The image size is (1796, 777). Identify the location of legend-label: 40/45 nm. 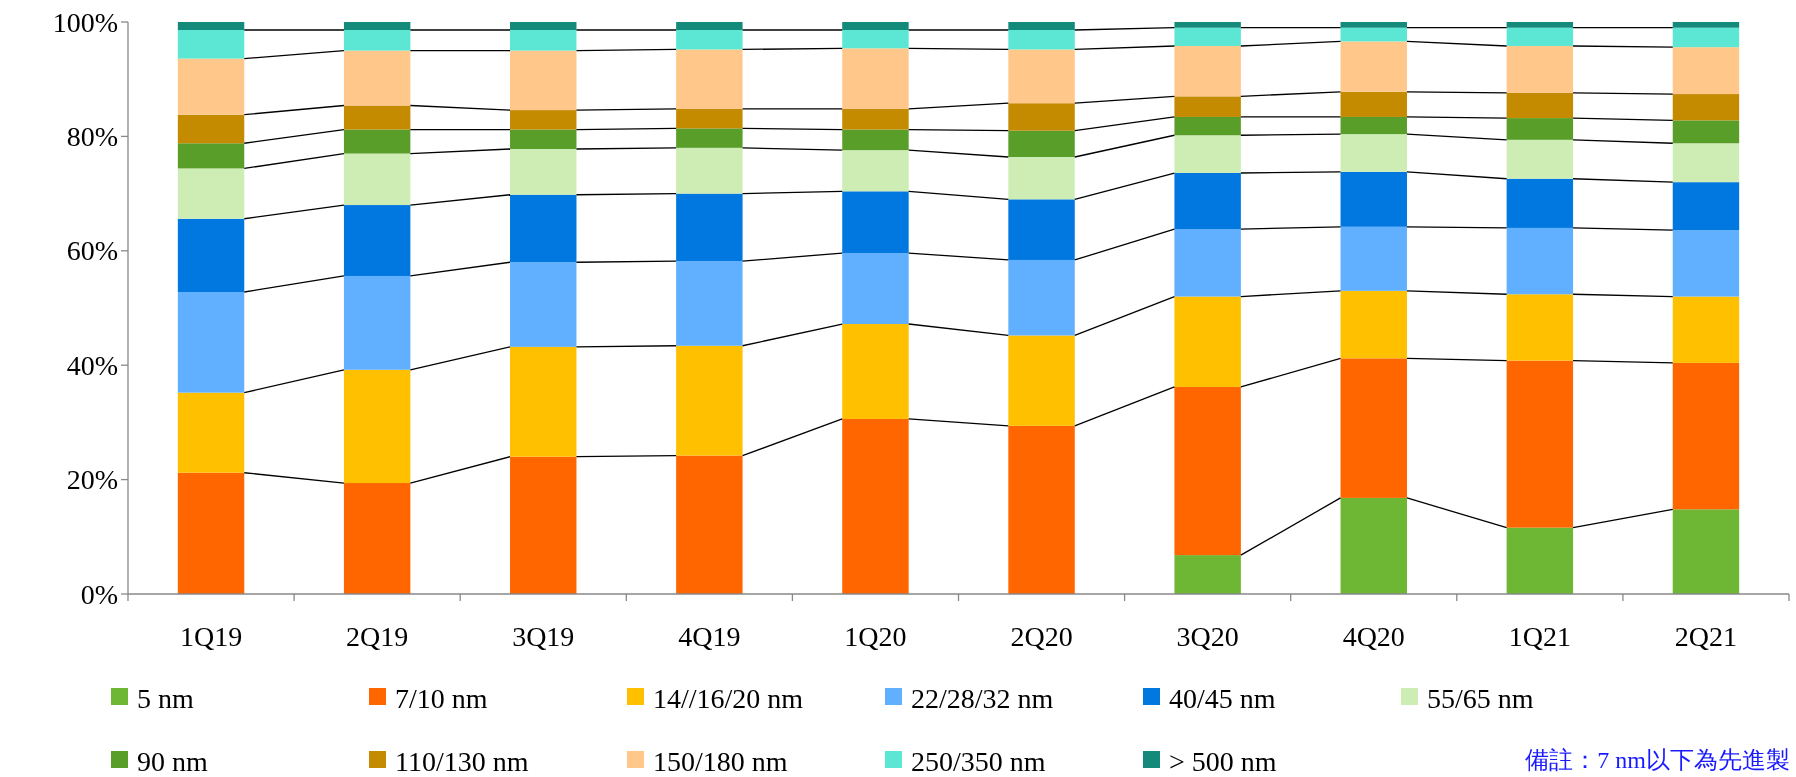
(1222, 698).